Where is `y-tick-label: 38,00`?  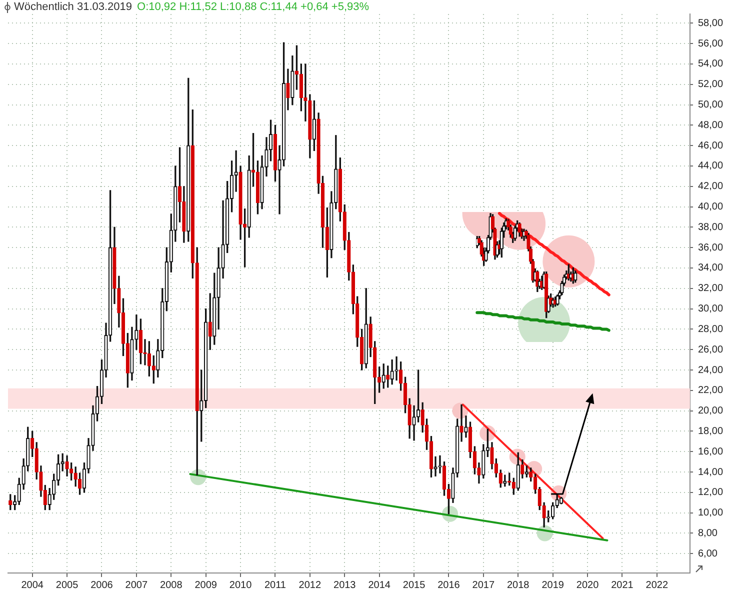 y-tick-label: 38,00 is located at coordinates (711, 227).